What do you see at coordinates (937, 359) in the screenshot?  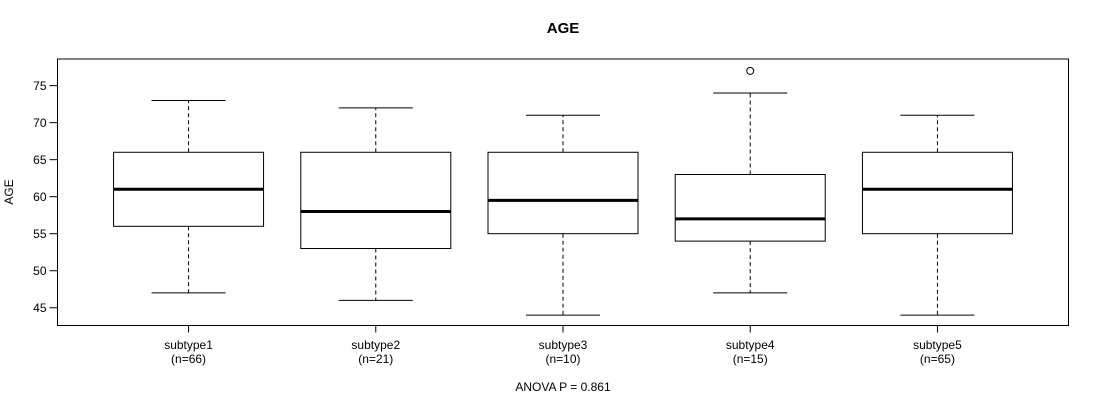 I see `x-tick-sublabel: (n=65)` at bounding box center [937, 359].